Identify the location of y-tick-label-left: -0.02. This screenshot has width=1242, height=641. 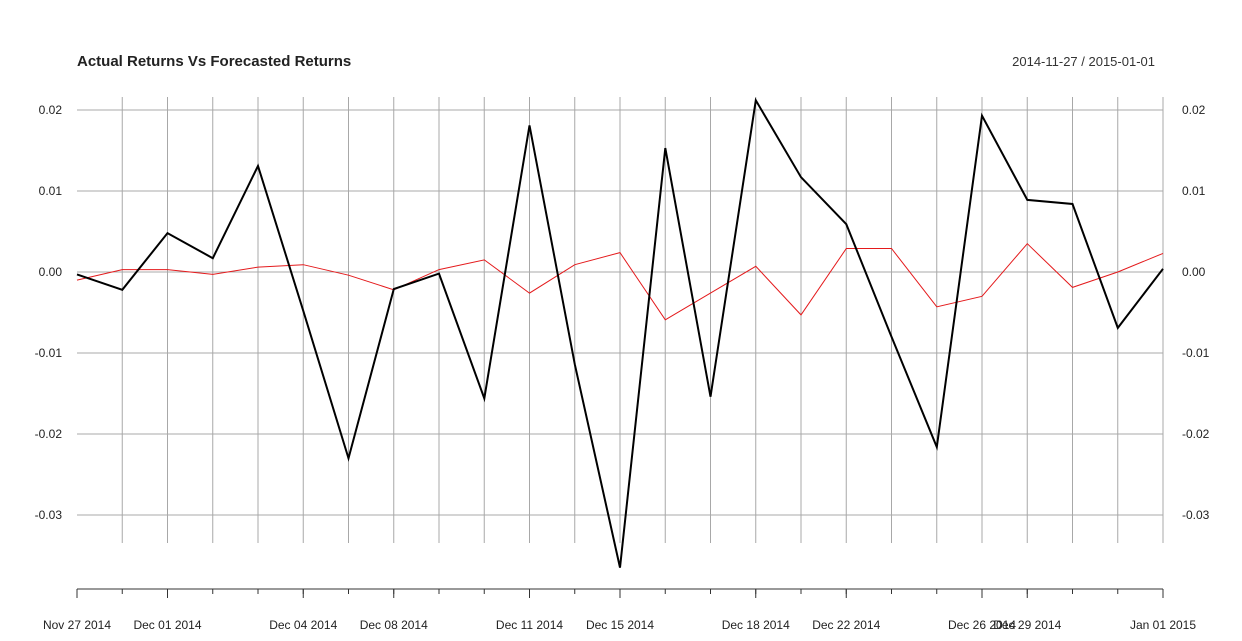
(49, 434).